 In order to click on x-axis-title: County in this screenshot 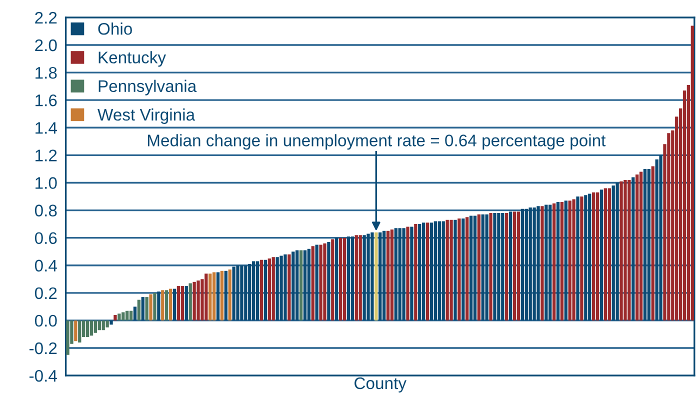, I will do `click(380, 384)`.